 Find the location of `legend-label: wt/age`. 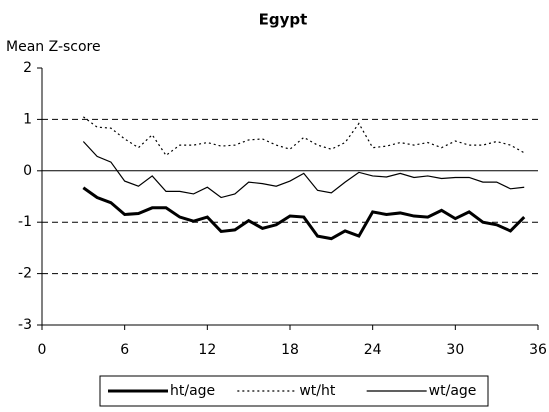

legend-label: wt/age is located at coordinates (453, 391).